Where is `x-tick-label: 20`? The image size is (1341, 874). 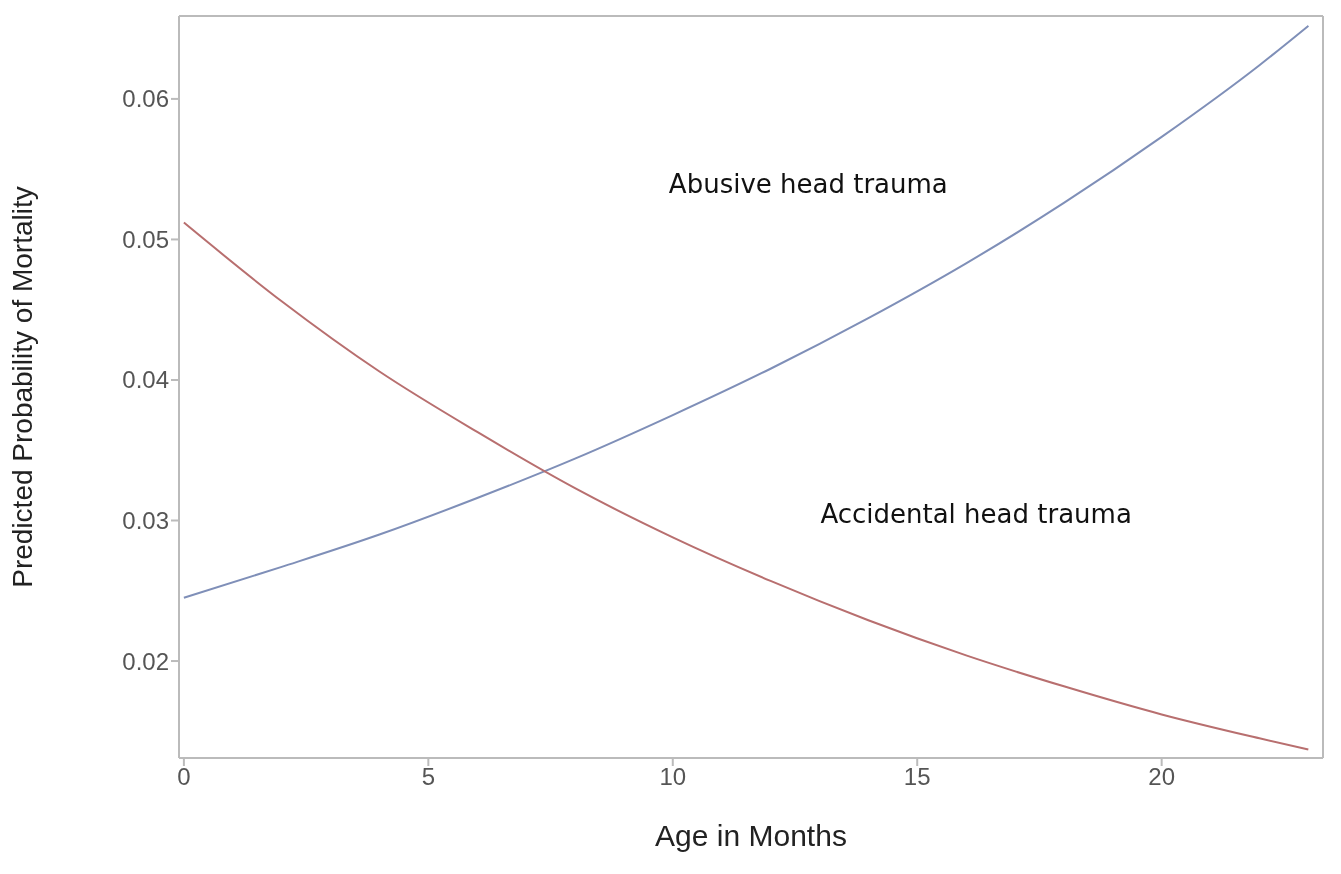 x-tick-label: 20 is located at coordinates (1162, 777).